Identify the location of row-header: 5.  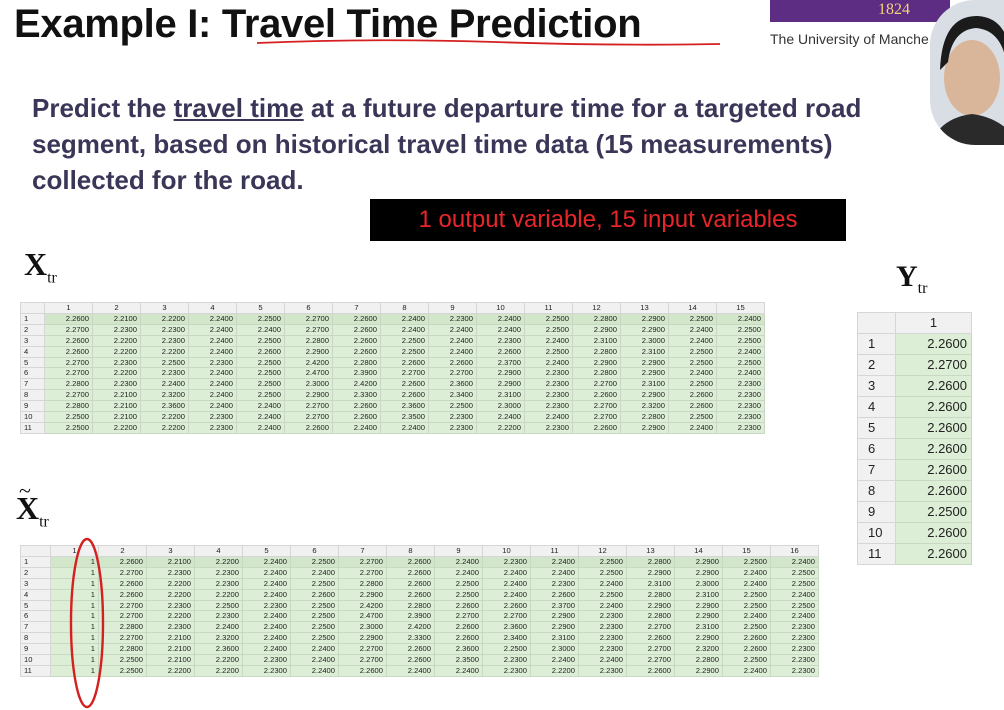
(876, 428).